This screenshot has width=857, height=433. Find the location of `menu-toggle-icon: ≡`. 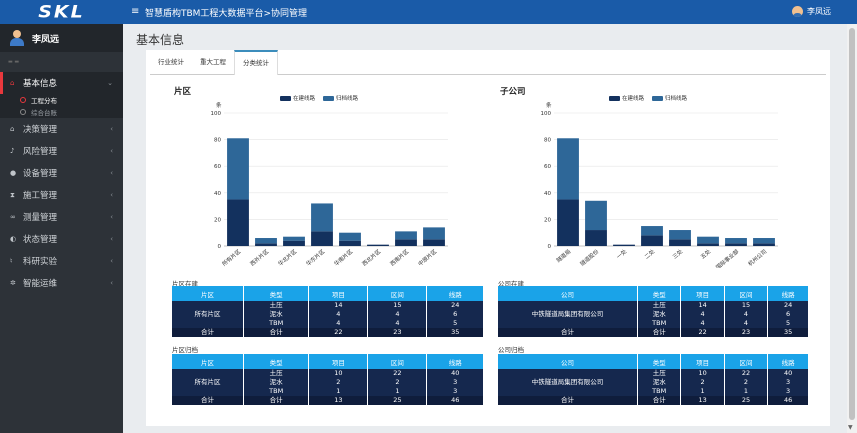

menu-toggle-icon: ≡ is located at coordinates (135, 11).